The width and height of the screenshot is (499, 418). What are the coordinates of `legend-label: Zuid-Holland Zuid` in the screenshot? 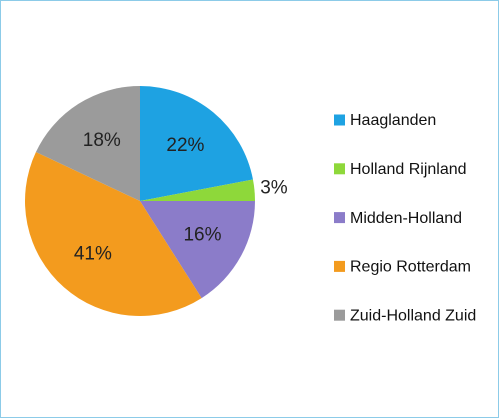 It's located at (413, 315).